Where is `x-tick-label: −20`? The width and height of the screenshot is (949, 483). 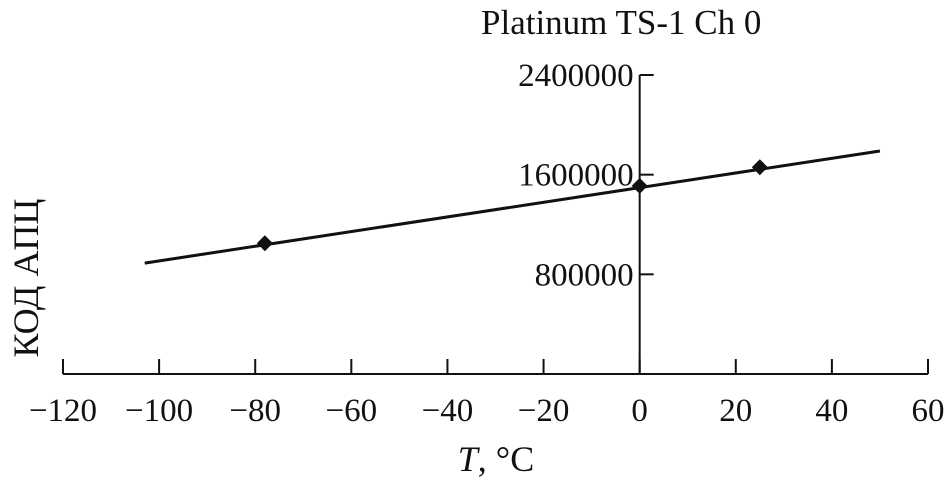
x-tick-label: −20 is located at coordinates (544, 411).